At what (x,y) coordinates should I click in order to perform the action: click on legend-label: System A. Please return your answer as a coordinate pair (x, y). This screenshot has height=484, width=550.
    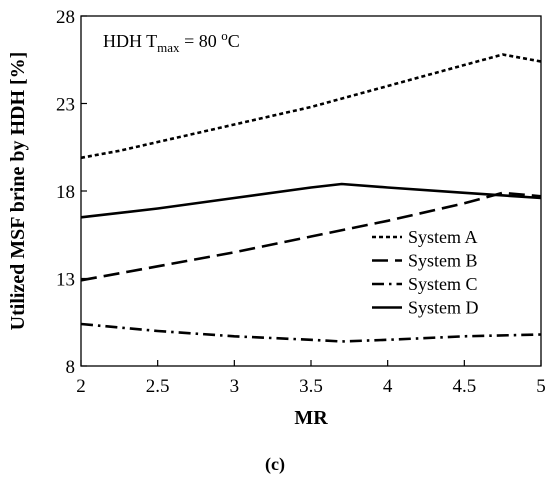
    Looking at the image, I should click on (443, 237).